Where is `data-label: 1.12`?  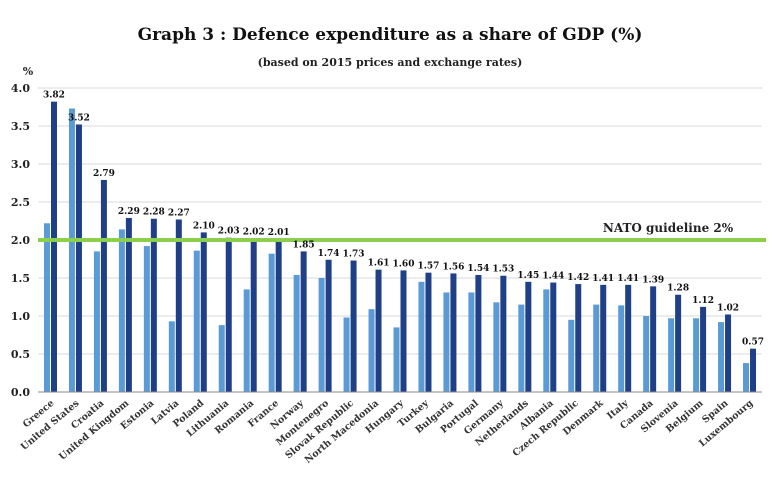 data-label: 1.12 is located at coordinates (703, 301).